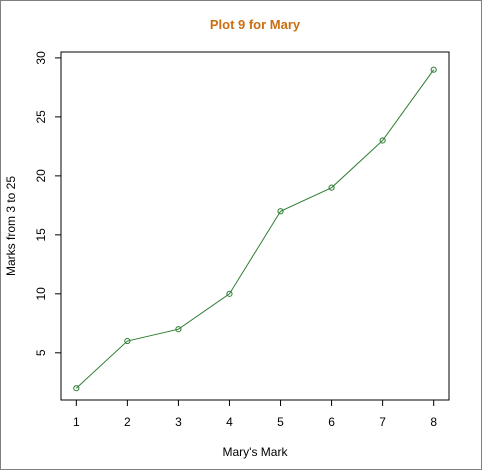  Describe the element at coordinates (178, 422) in the screenshot. I see `x-tick-label: 3` at that location.